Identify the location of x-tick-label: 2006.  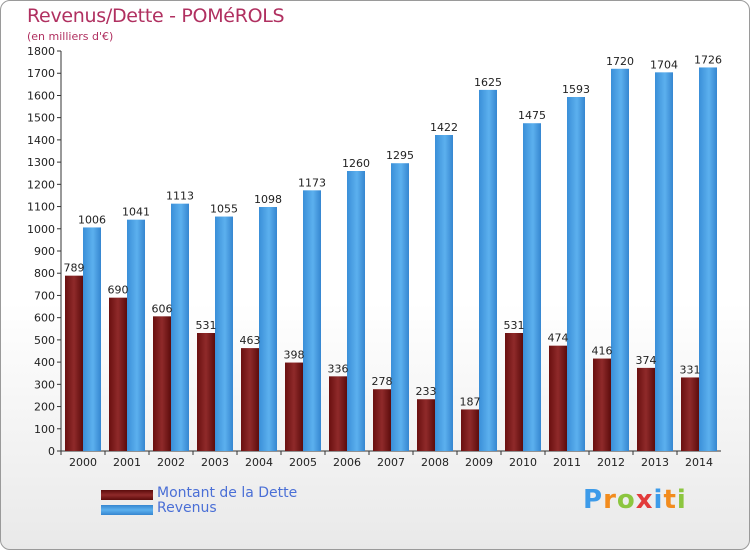
(347, 462).